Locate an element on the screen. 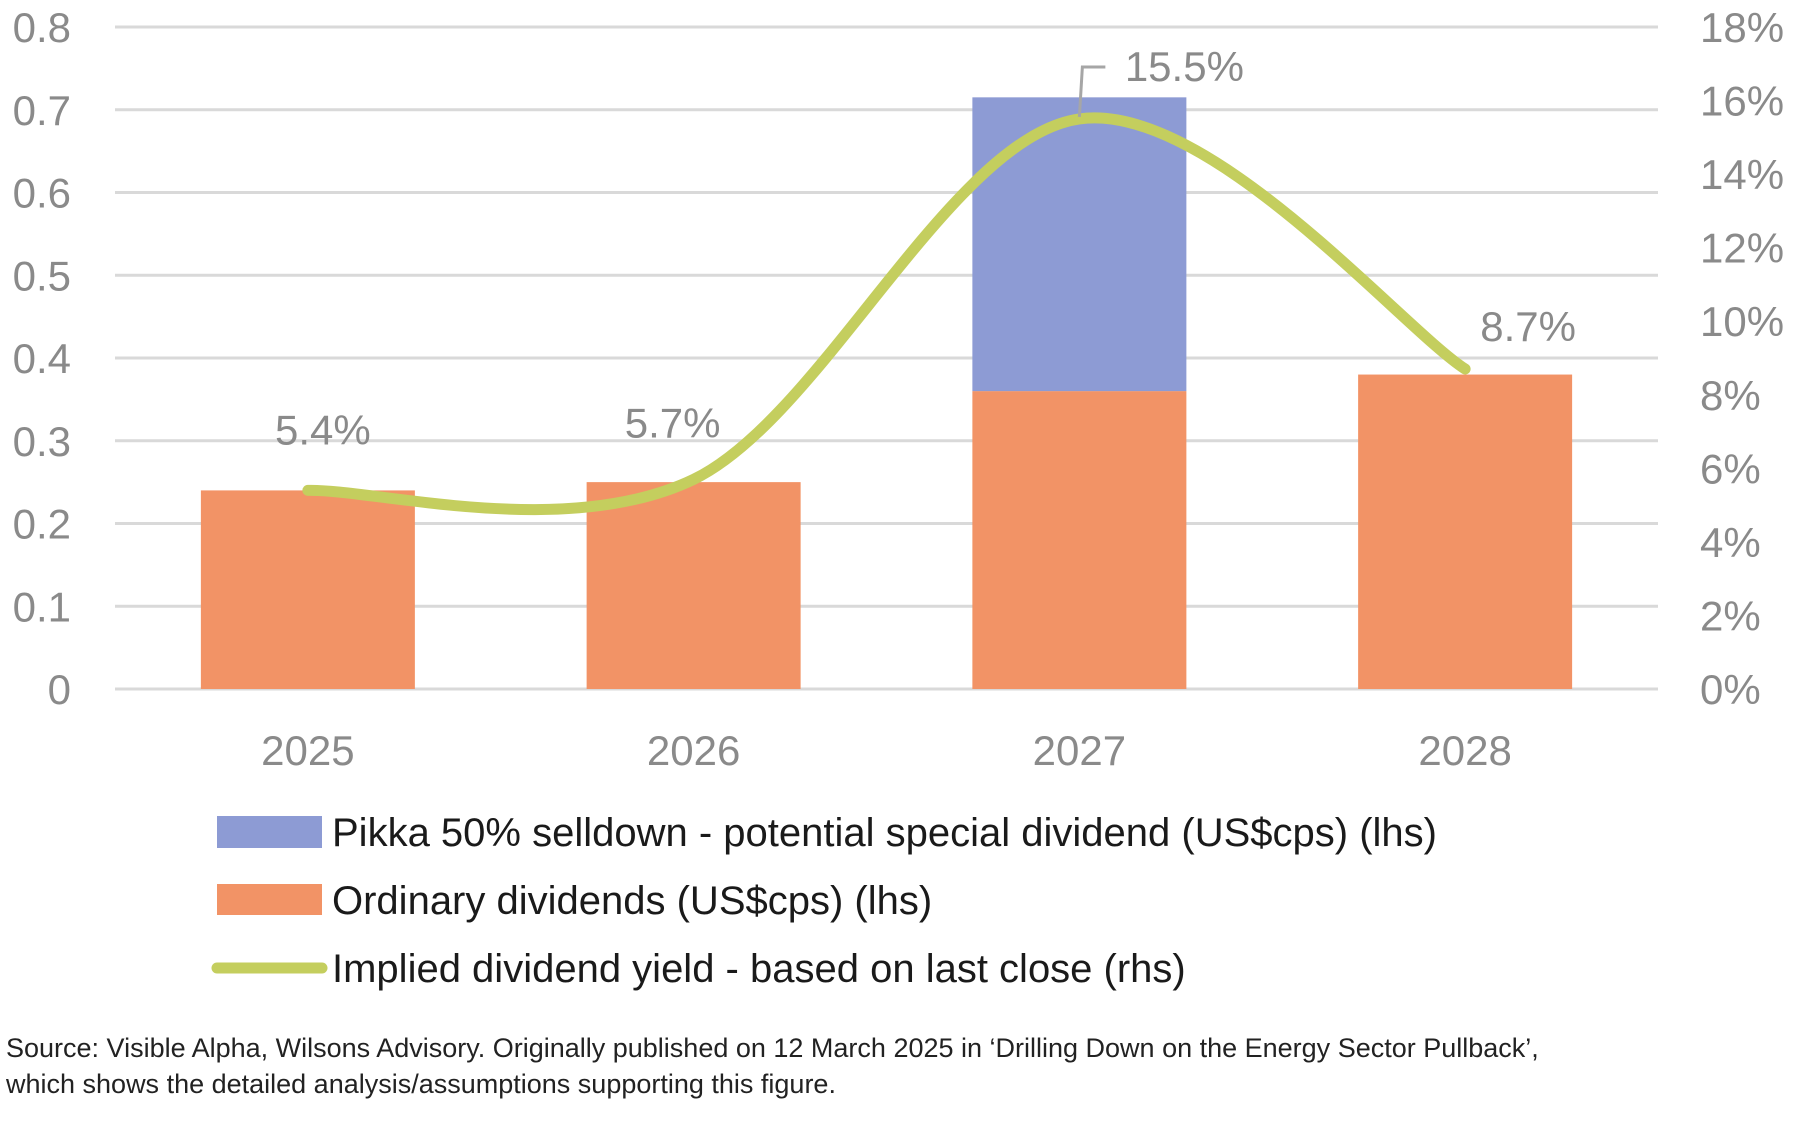 The image size is (1800, 1139). legend-swatch-special is located at coordinates (269, 832).